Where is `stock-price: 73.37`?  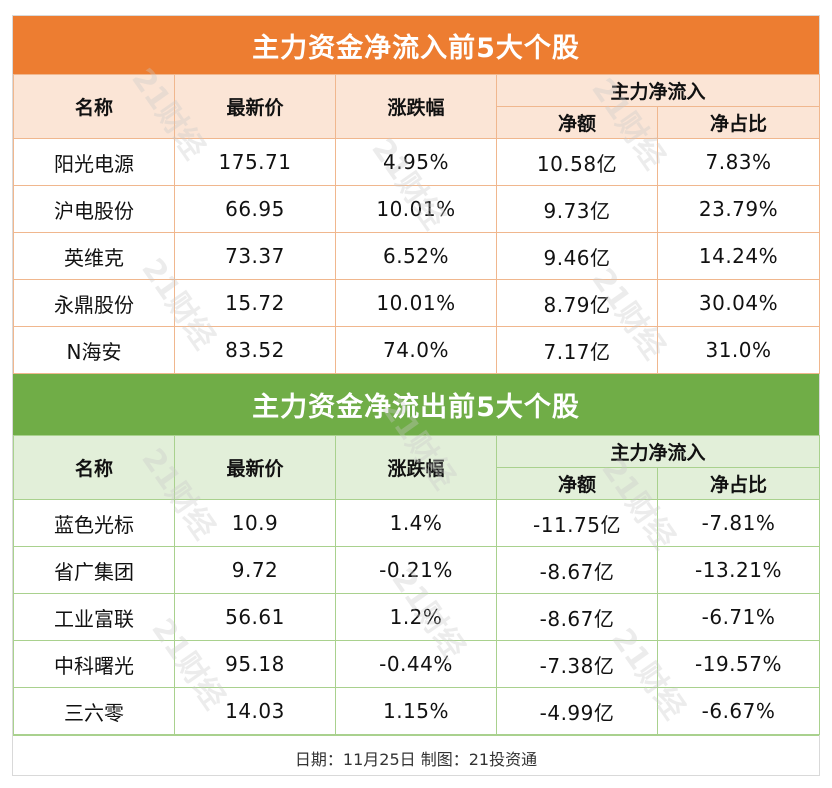 stock-price: 73.37 is located at coordinates (255, 256).